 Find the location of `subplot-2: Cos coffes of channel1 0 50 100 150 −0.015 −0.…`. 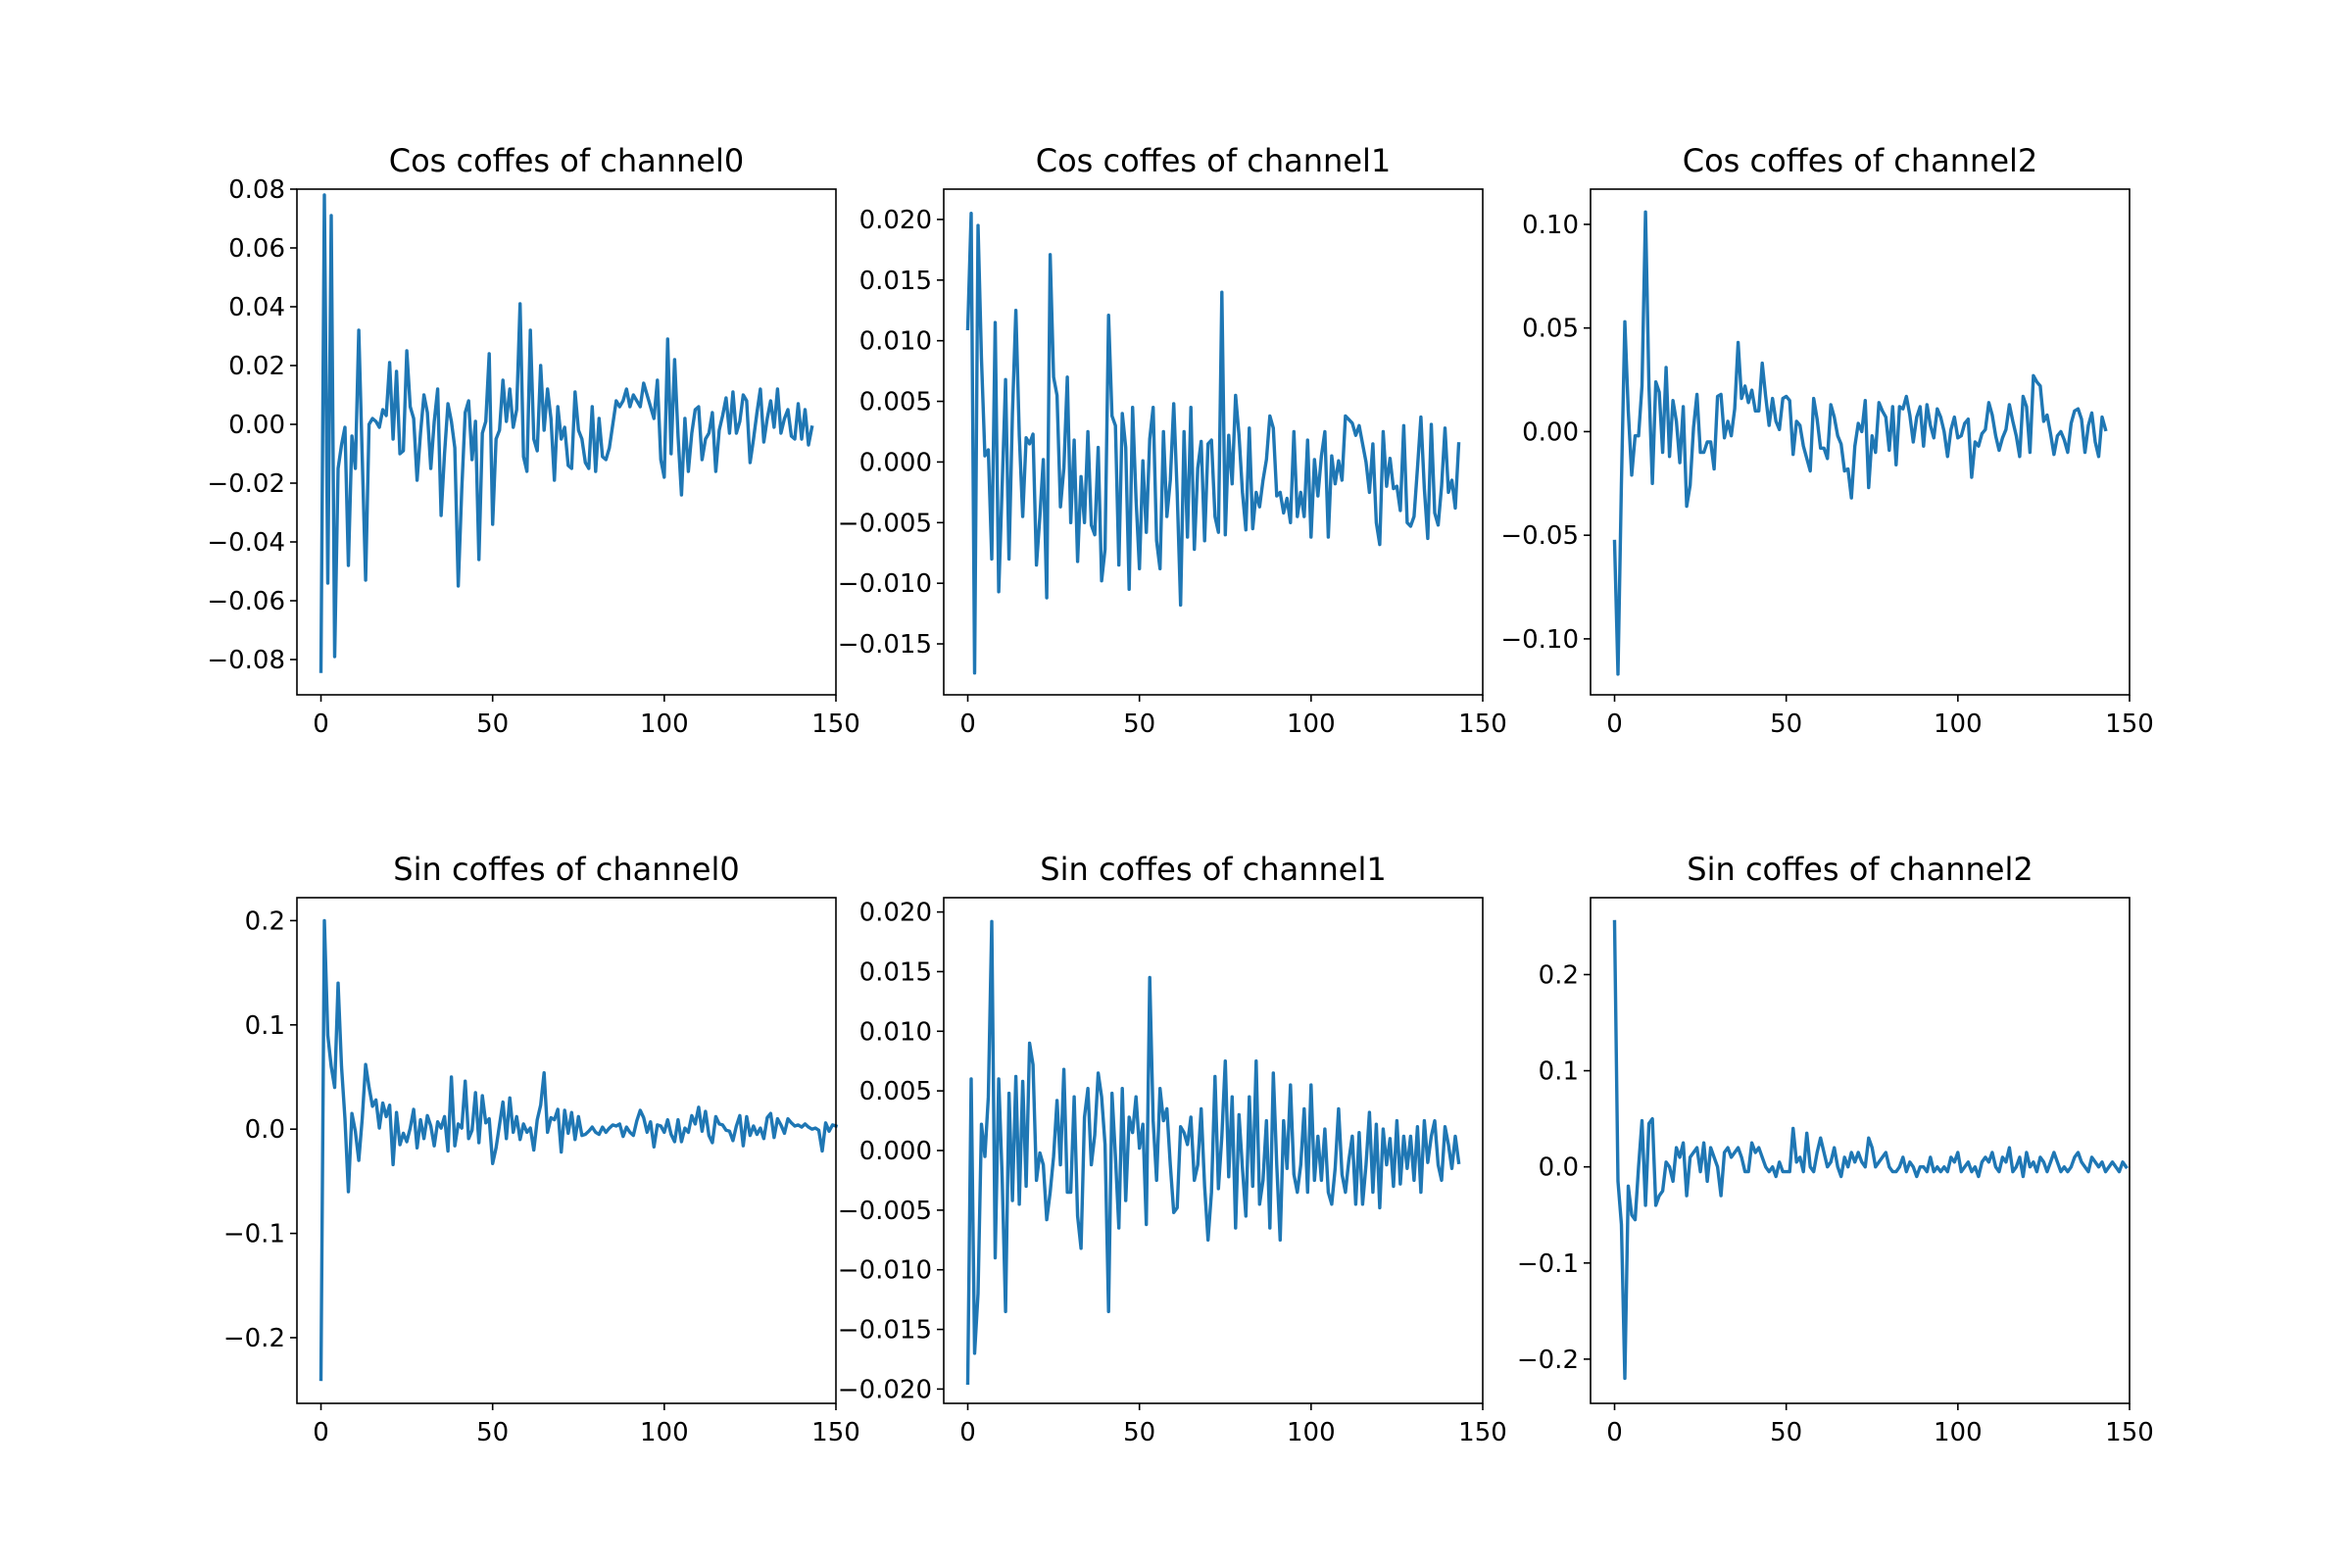

subplot-2: Cos coffes of channel1 0 50 100 150 −0.015 −0.… is located at coordinates (1172, 440).